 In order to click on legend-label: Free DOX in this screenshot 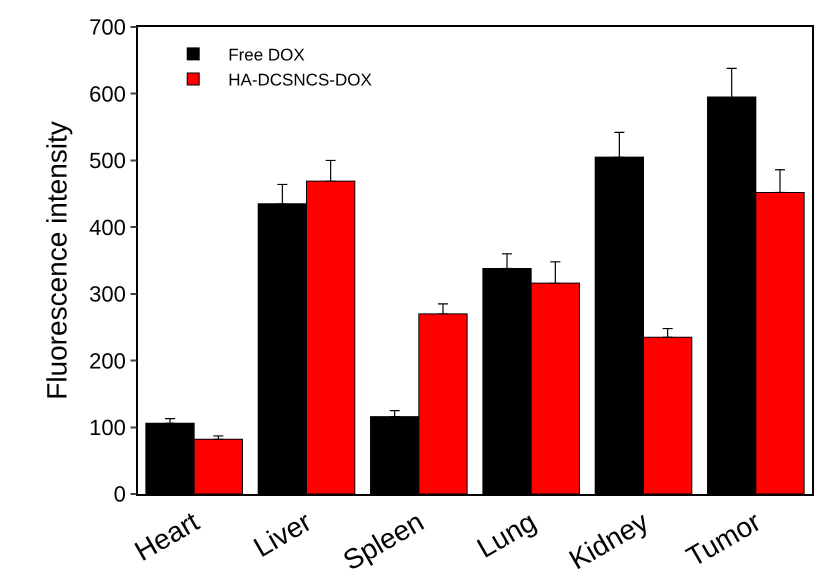, I will do `click(266, 55)`.